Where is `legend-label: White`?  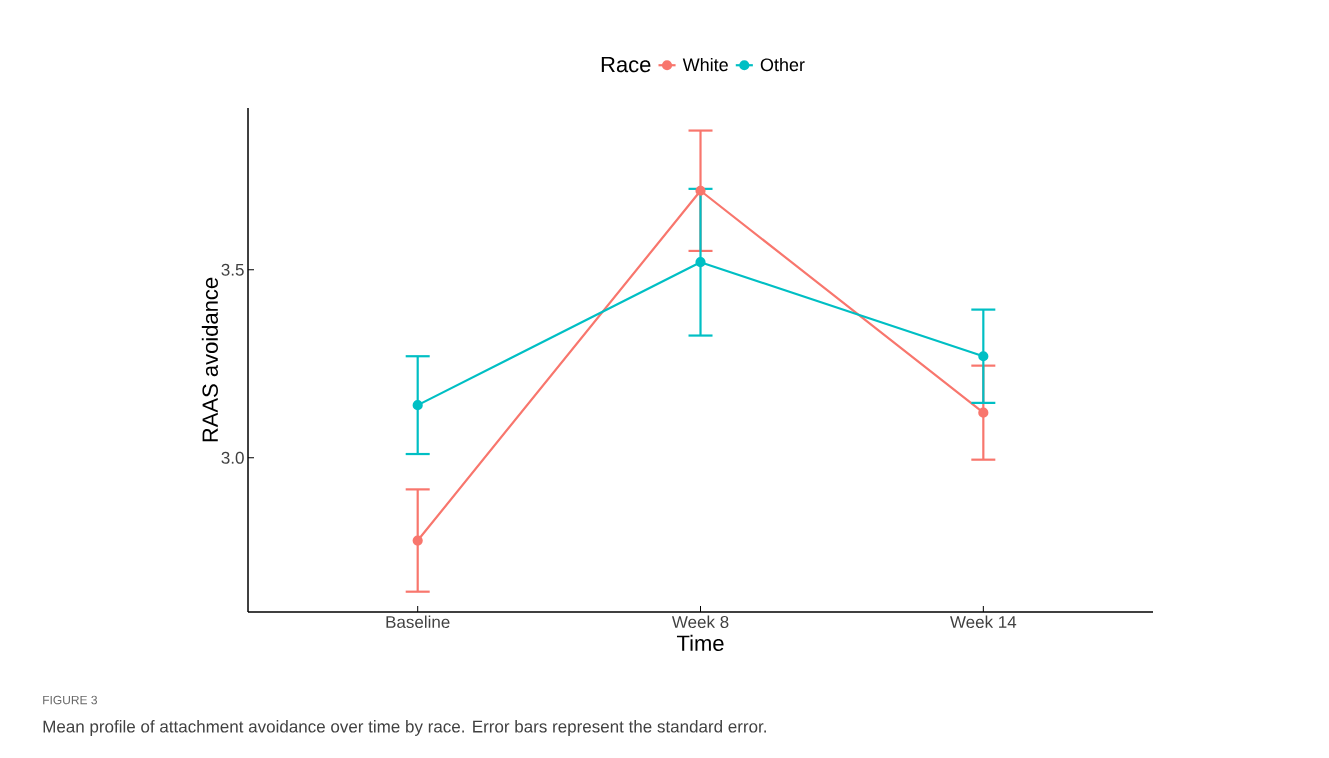
legend-label: White is located at coordinates (705, 64).